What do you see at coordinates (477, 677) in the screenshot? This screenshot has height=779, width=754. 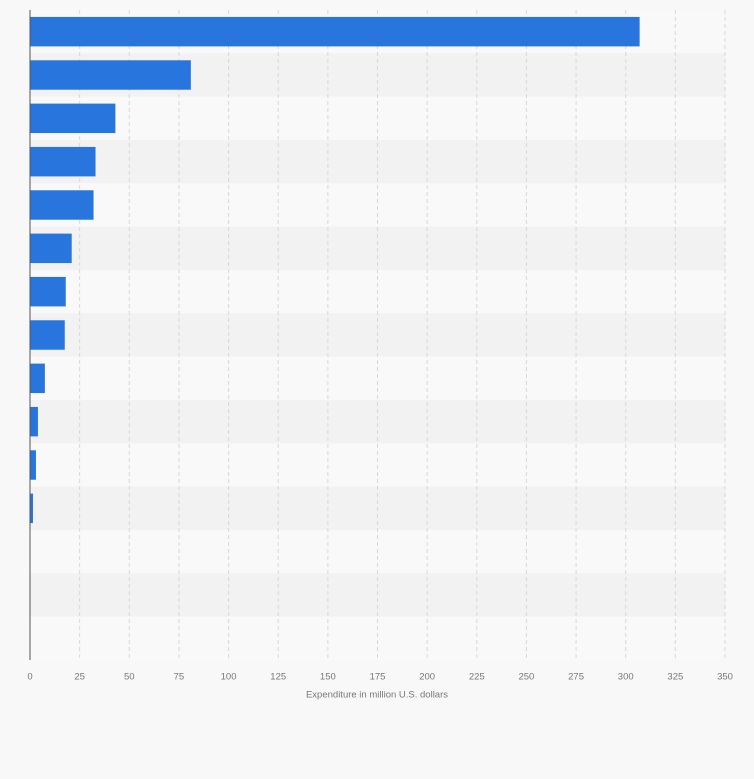 I see `x-tick-label: 225` at bounding box center [477, 677].